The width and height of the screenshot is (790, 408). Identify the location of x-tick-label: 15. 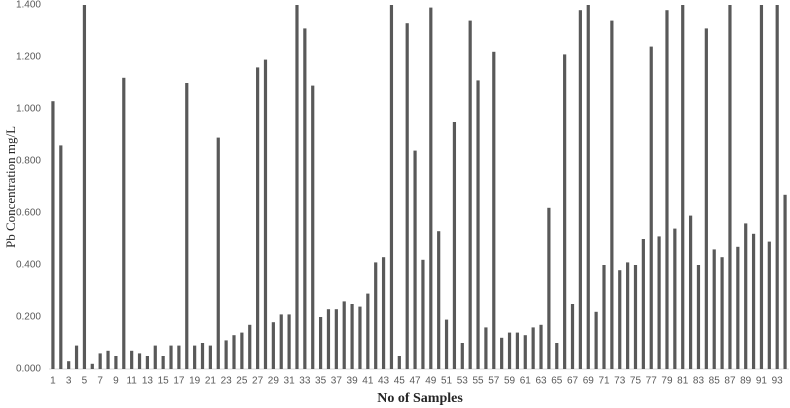
(164, 381).